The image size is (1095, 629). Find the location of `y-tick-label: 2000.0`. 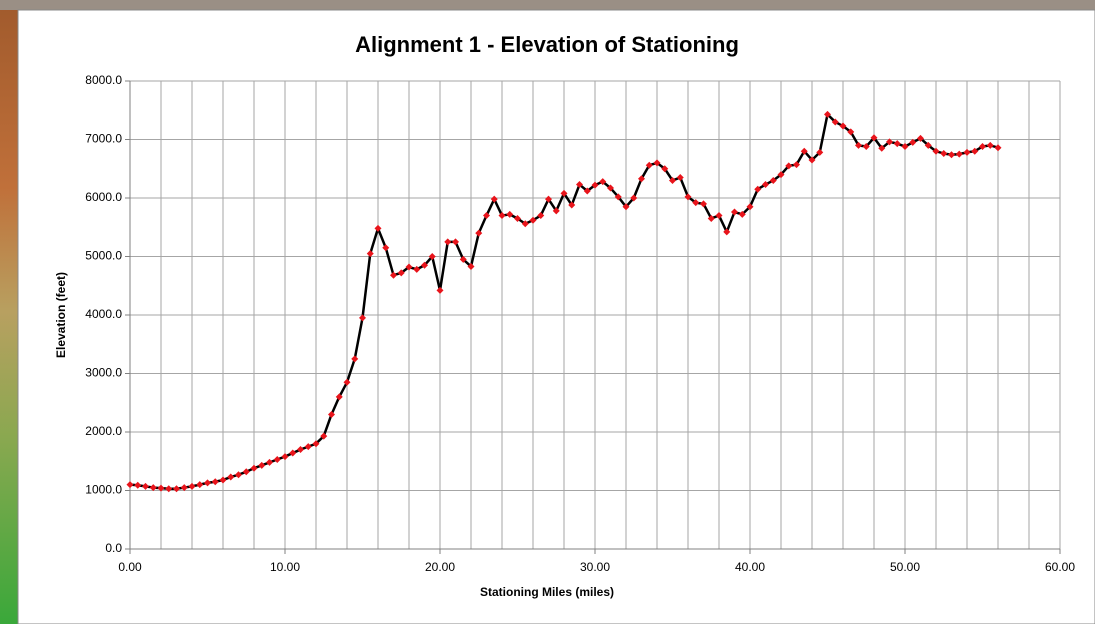

y-tick-label: 2000.0 is located at coordinates (103, 431).